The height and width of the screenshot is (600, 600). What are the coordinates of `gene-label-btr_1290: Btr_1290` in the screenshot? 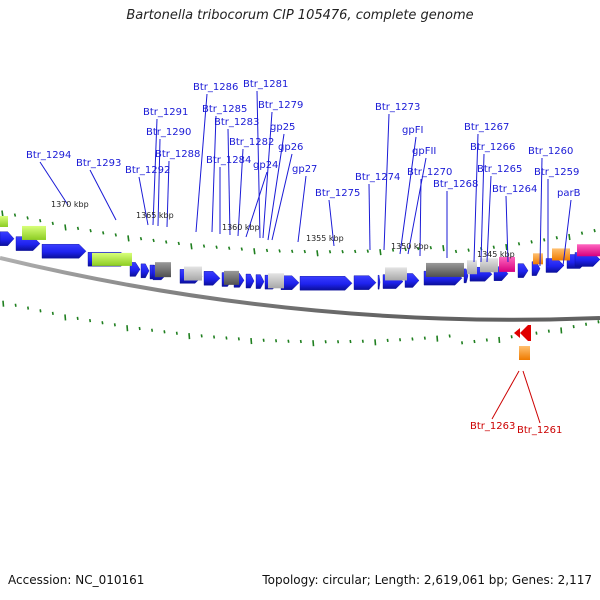 It's located at (168, 132).